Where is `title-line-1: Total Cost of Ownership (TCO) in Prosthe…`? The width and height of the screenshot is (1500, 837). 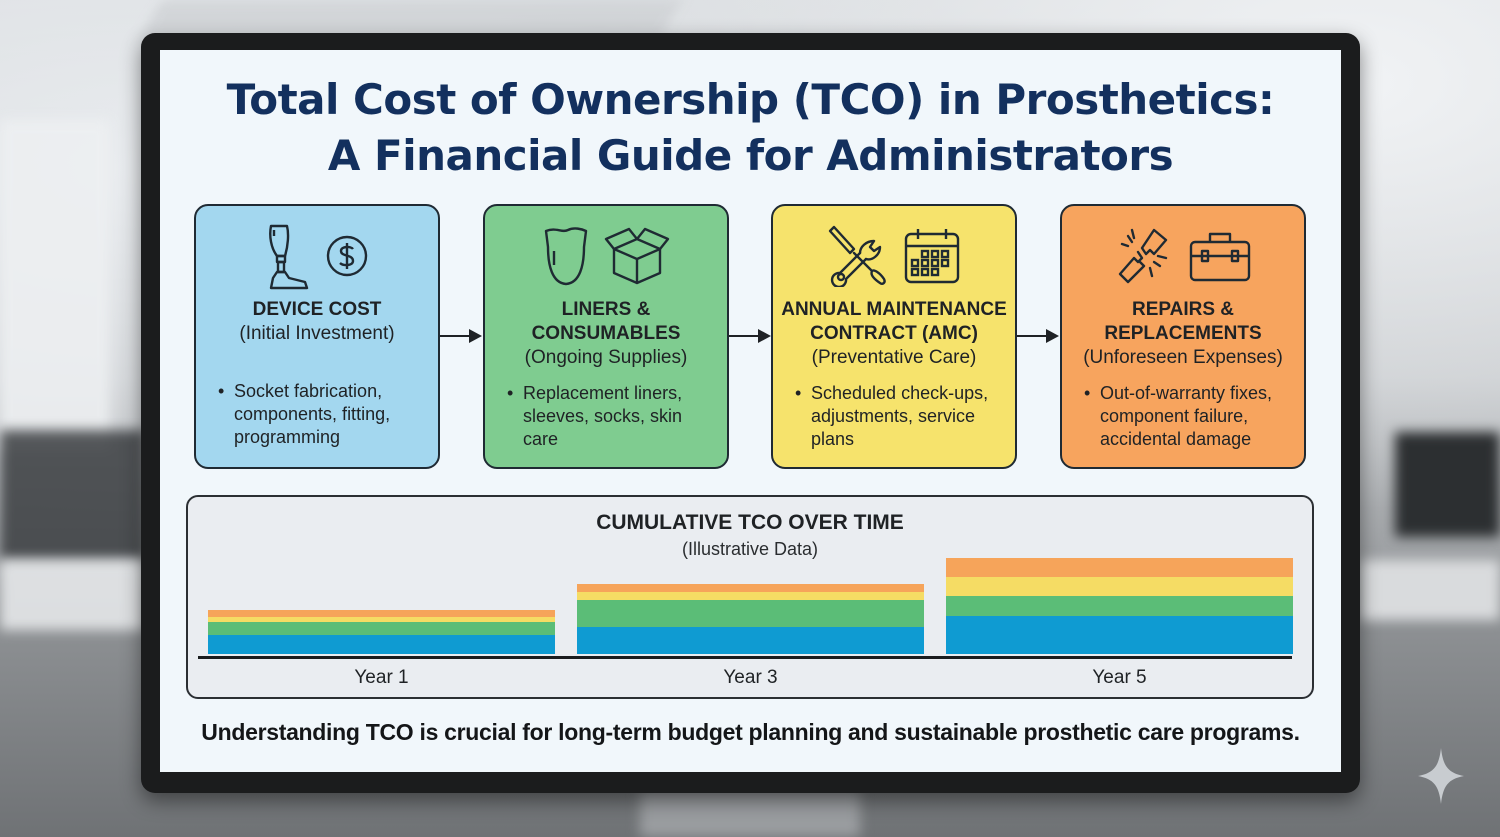
title-line-1: Total Cost of Ownership (TCO) in Prosthe… is located at coordinates (750, 99).